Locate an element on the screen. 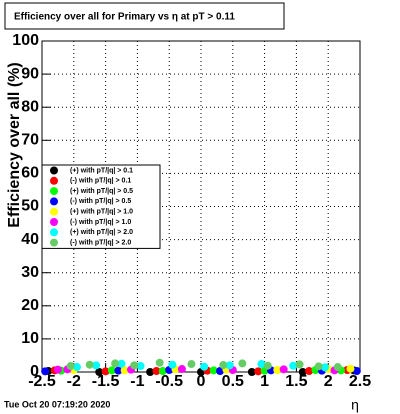 This screenshot has height=414, width=400. x-tick-label: -1.5 is located at coordinates (106, 381).